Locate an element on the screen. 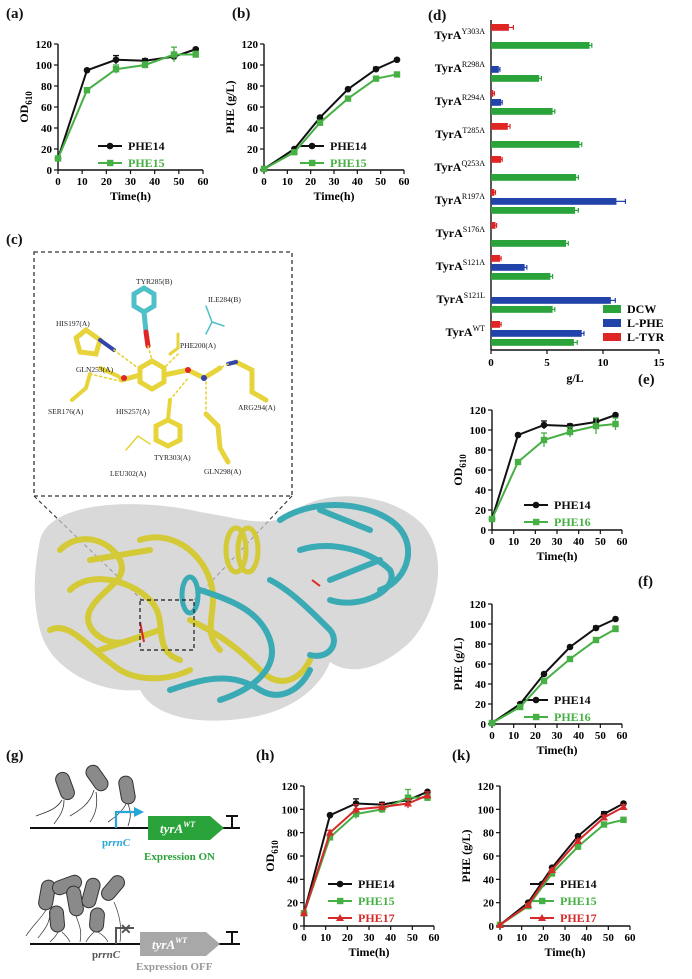  category-label: TyrAY303A is located at coordinates (459, 34).